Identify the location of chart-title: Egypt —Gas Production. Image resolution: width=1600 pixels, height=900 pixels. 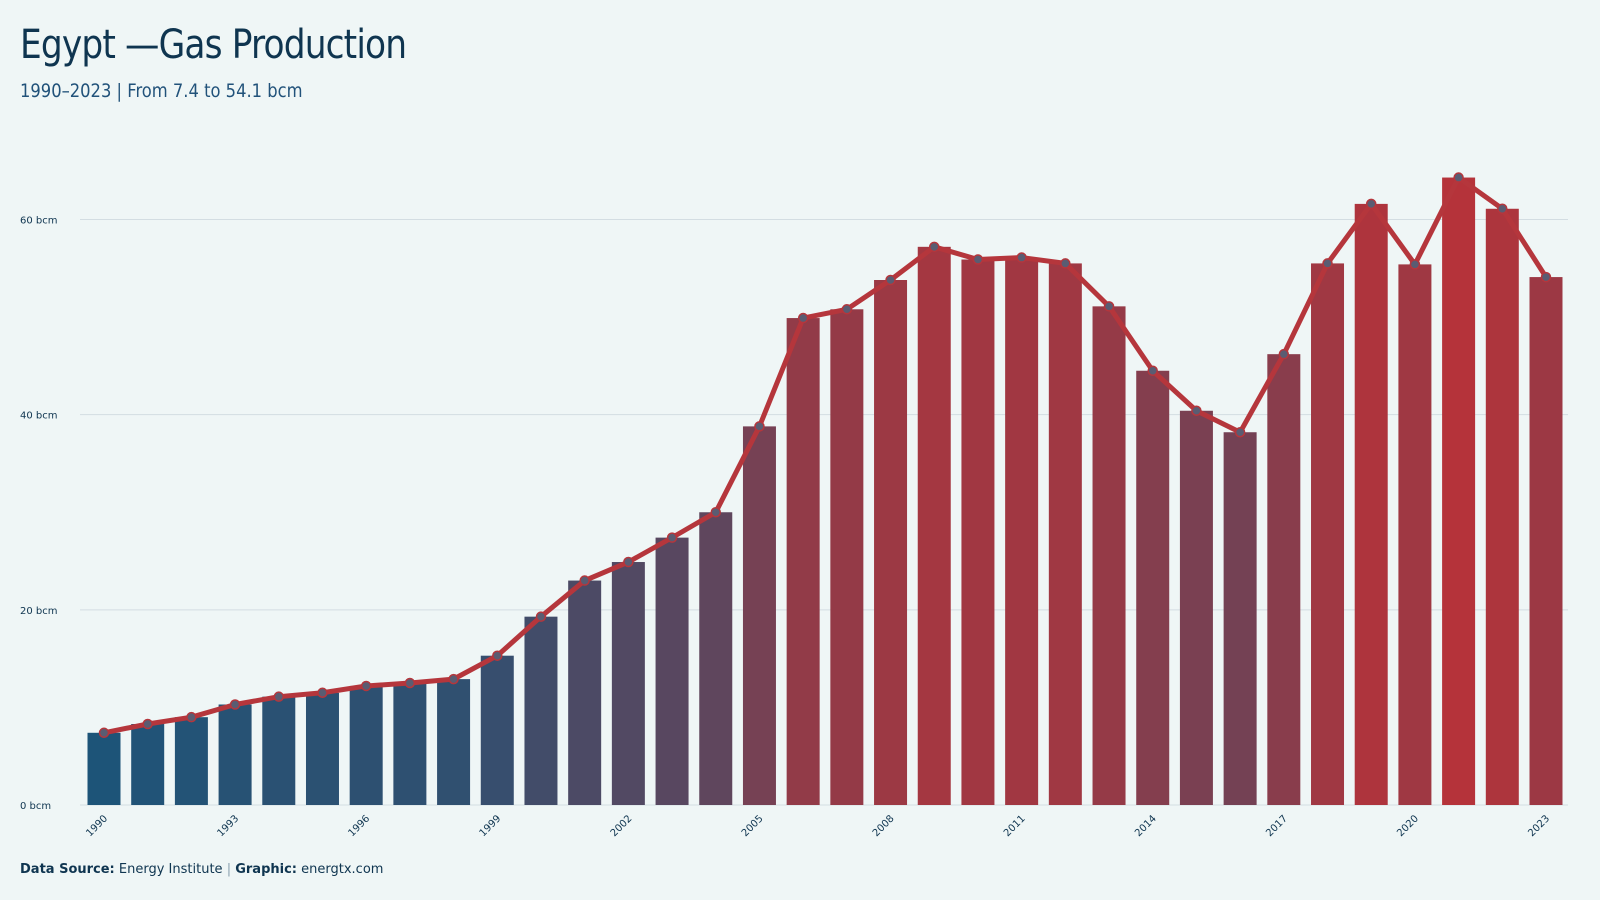
(213, 45).